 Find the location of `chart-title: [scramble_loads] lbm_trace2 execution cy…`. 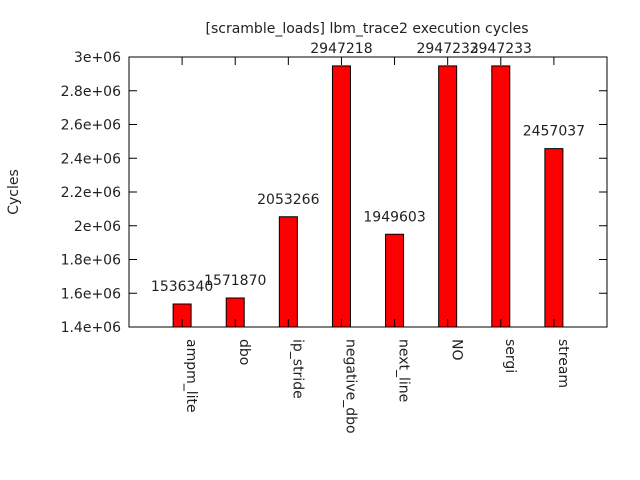

chart-title: [scramble_loads] lbm_trace2 execution cy… is located at coordinates (367, 29).